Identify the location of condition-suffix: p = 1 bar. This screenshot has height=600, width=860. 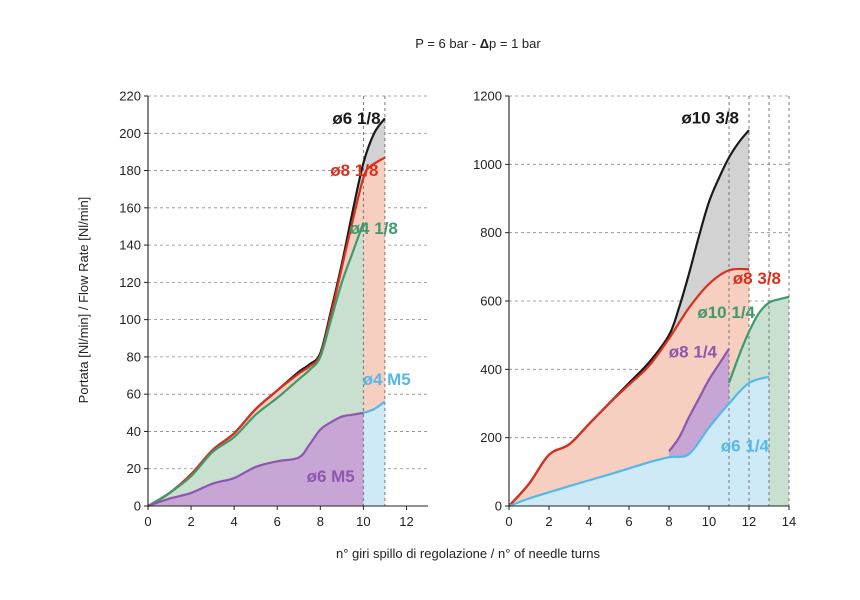
(515, 43).